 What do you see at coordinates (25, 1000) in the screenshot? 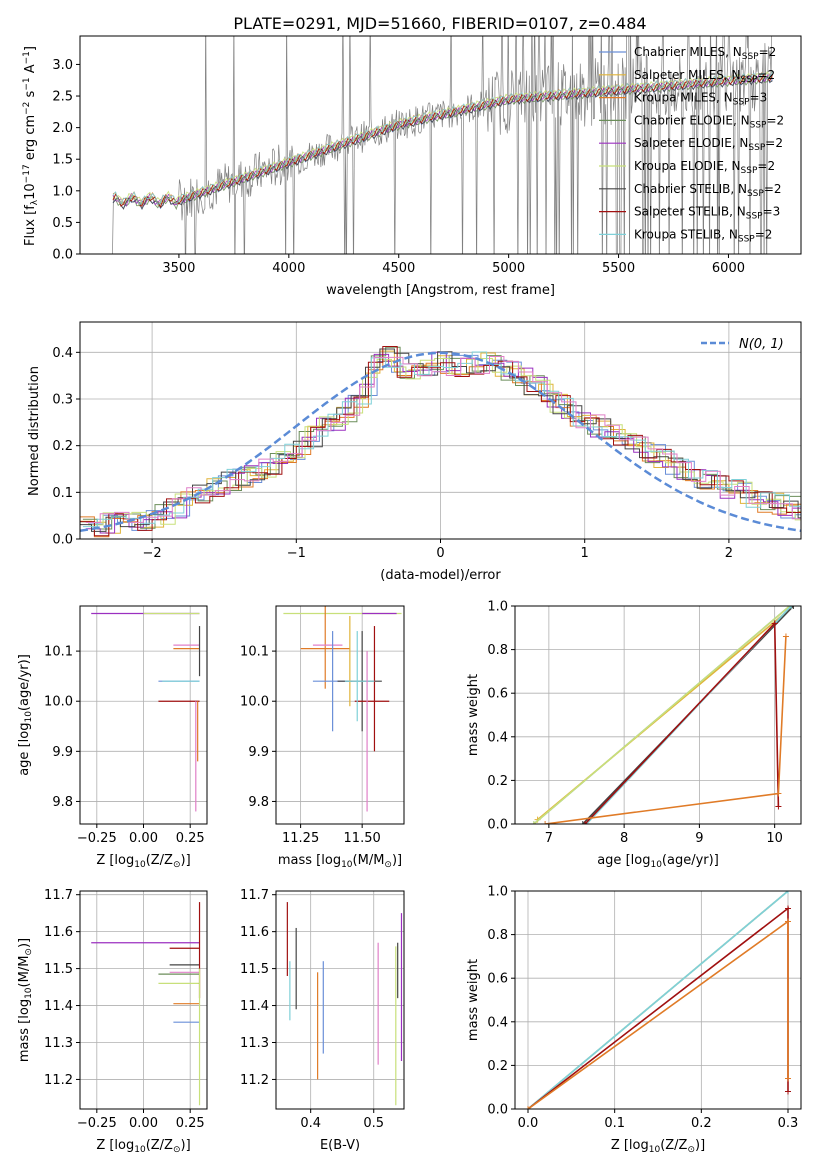
I see `mass_vs_Z-ylabel: mass [log10(M/M⊙)]` at bounding box center [25, 1000].